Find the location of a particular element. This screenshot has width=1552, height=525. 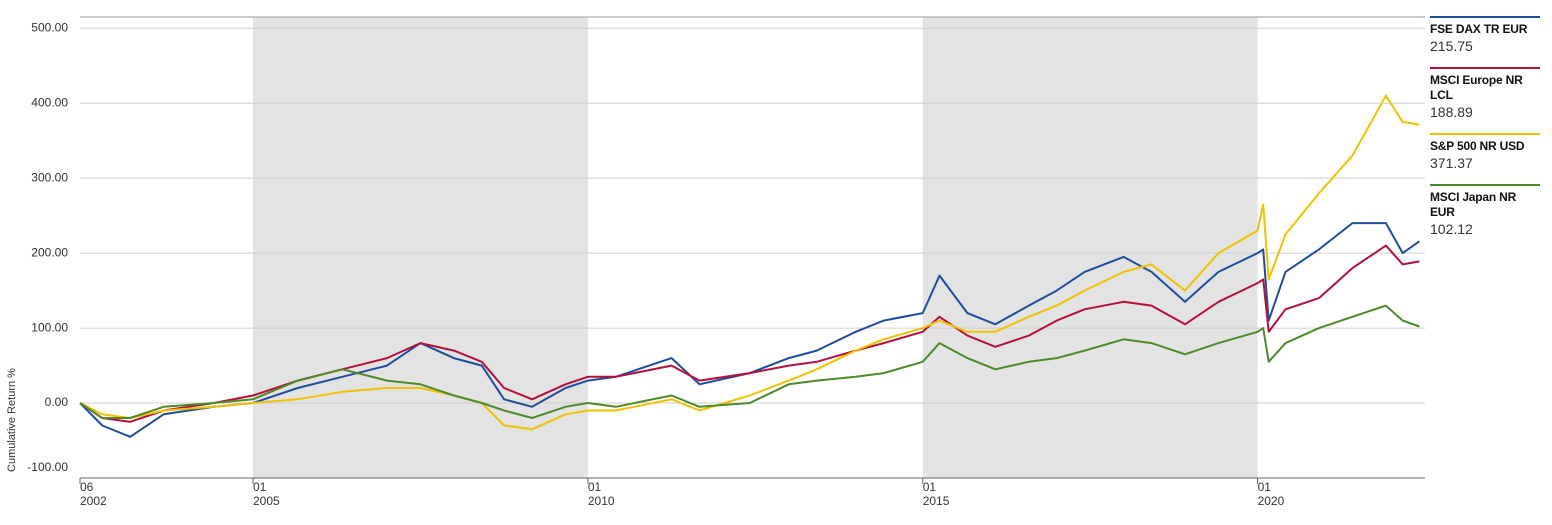

legend-value: 215.75 is located at coordinates (1451, 46).